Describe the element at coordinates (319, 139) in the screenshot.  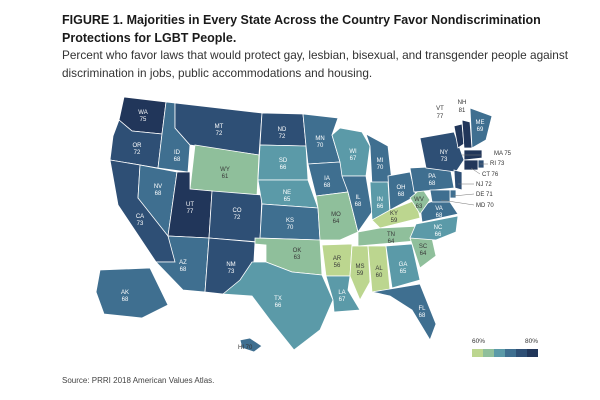
I see `state-label-mn: MN` at that location.